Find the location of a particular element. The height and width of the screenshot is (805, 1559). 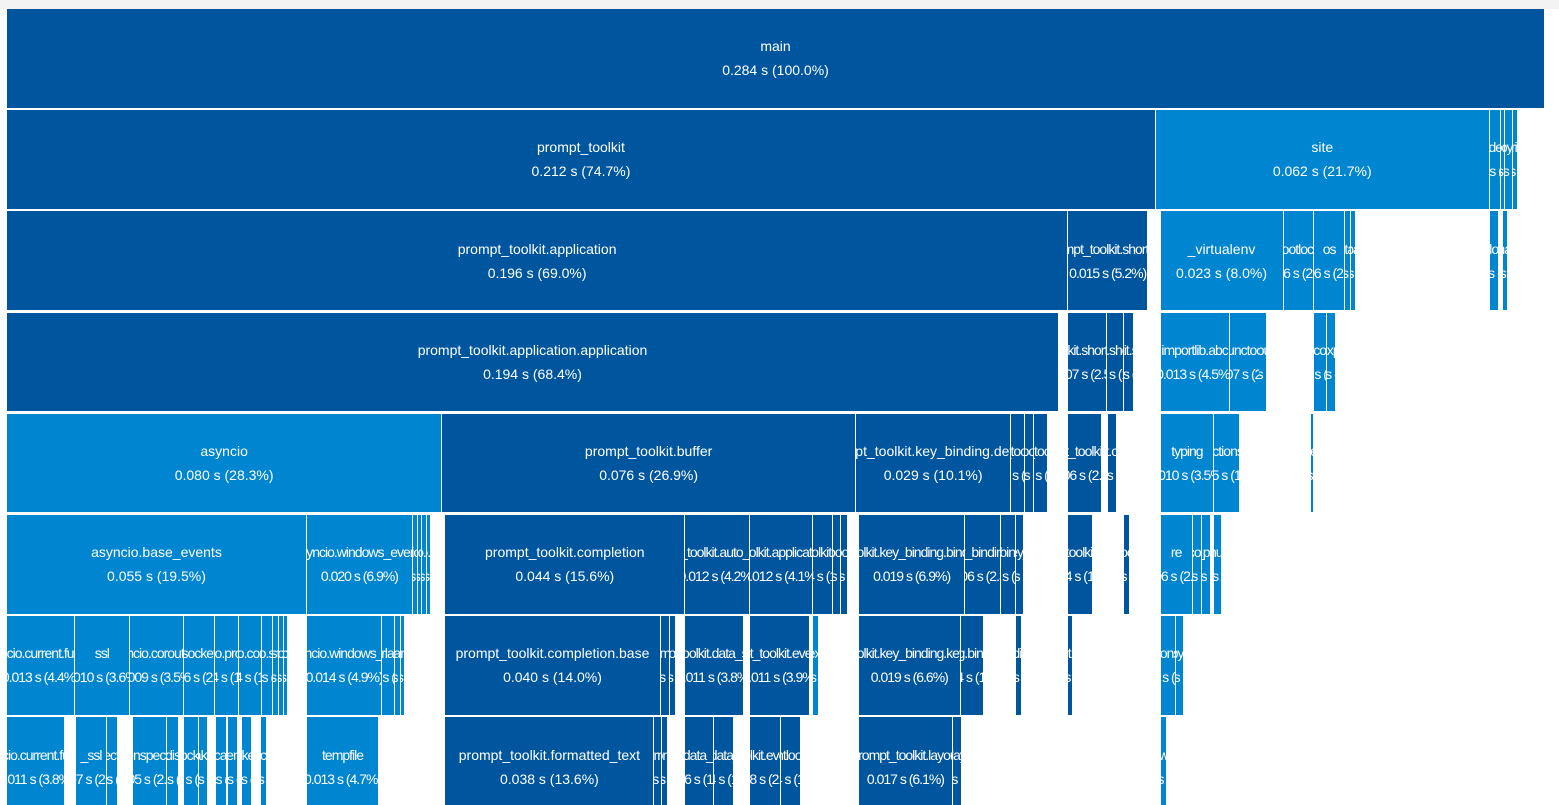

frame-l6d: asyncio.sslproto 0.002 s (0.7%) is located at coordinates (268, 666).